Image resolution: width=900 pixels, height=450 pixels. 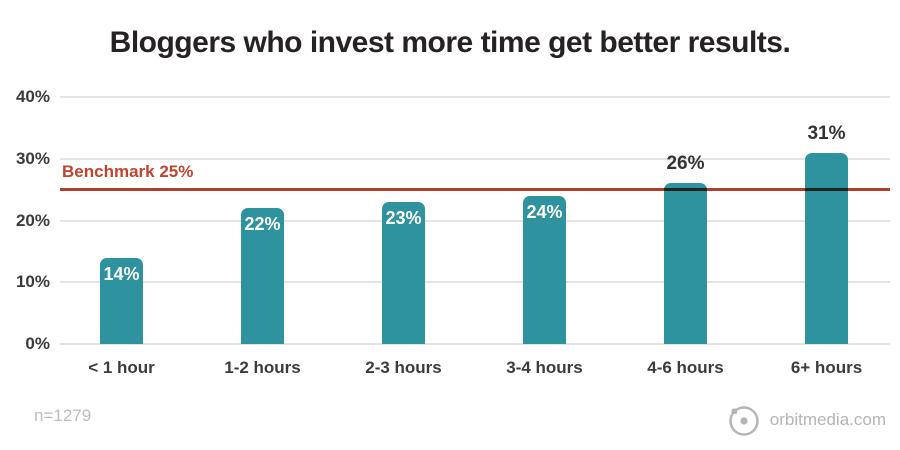 What do you see at coordinates (403, 367) in the screenshot?
I see `x-axis-tick-label: 2-3 hours` at bounding box center [403, 367].